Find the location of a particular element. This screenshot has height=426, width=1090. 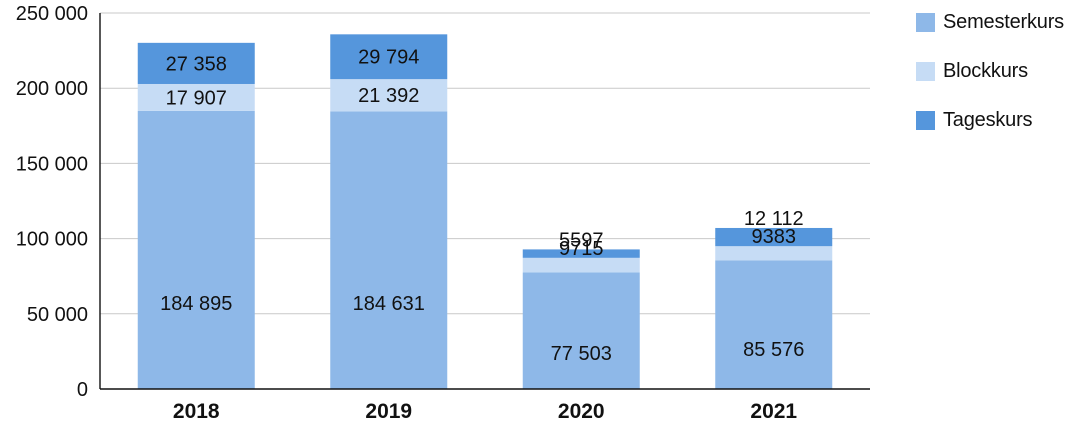

x-tick-label-2021: 2021 is located at coordinates (773, 411).